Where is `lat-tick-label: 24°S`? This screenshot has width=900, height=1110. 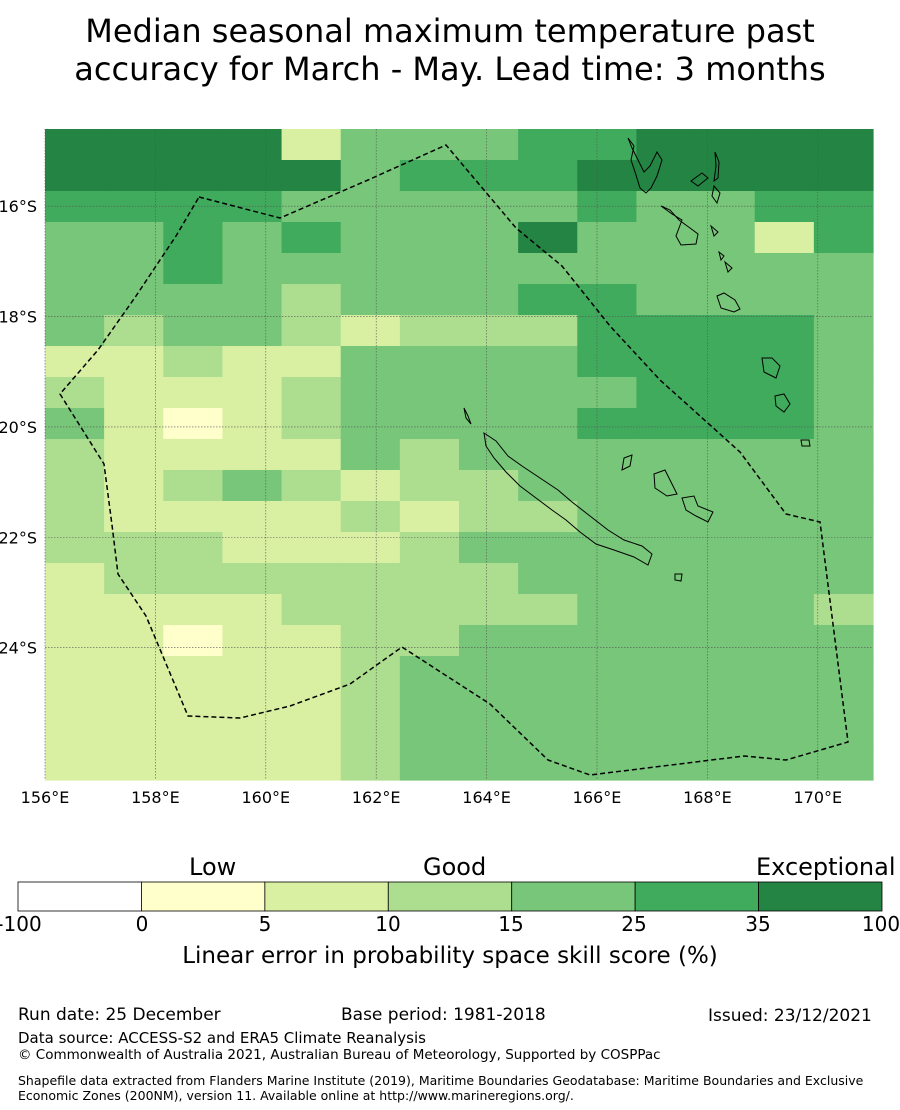 lat-tick-label: 24°S is located at coordinates (18, 648).